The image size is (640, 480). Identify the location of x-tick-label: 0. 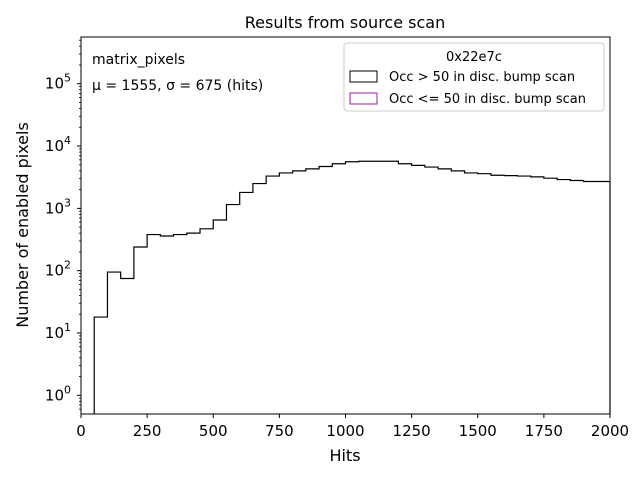
(81, 431).